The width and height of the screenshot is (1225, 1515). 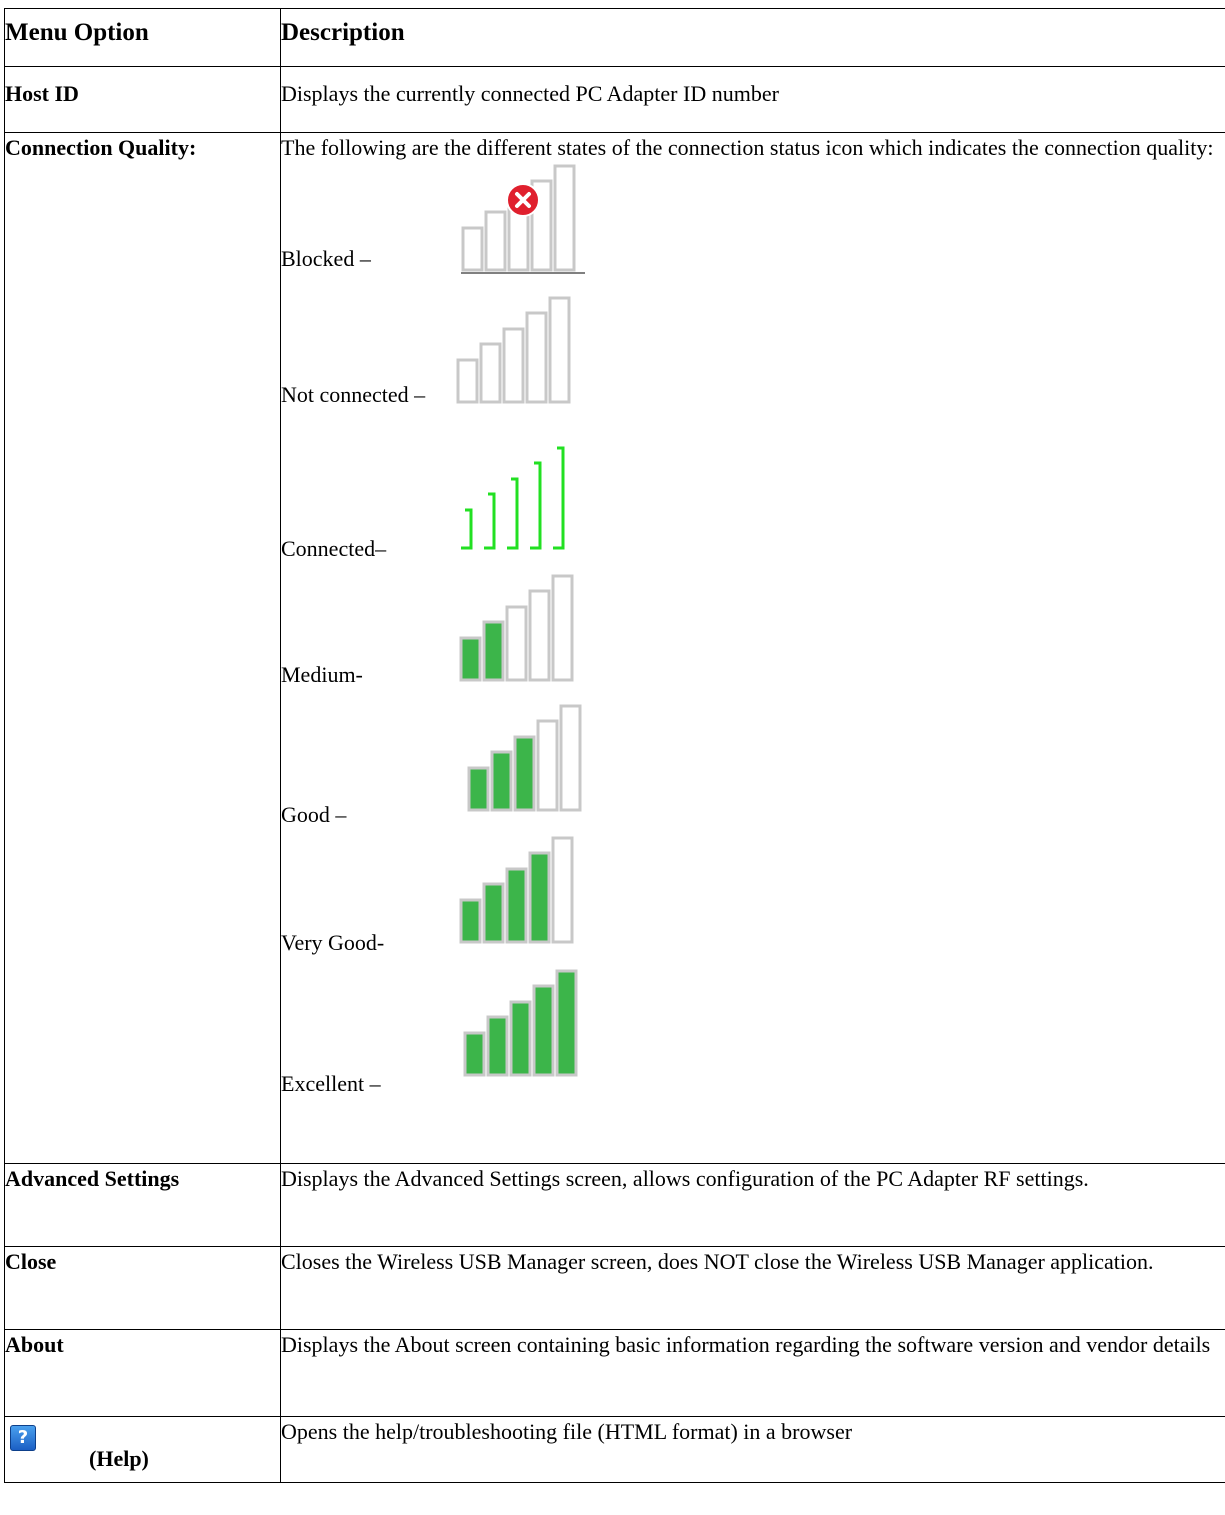 I want to click on signal-connected-icon, so click(x=513, y=498).